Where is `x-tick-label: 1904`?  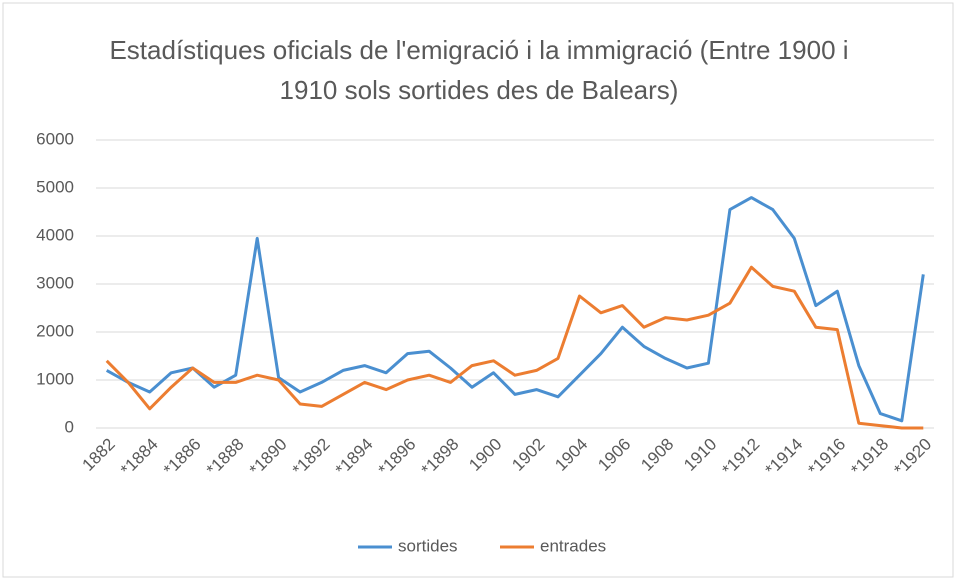 x-tick-label: 1904 is located at coordinates (571, 455).